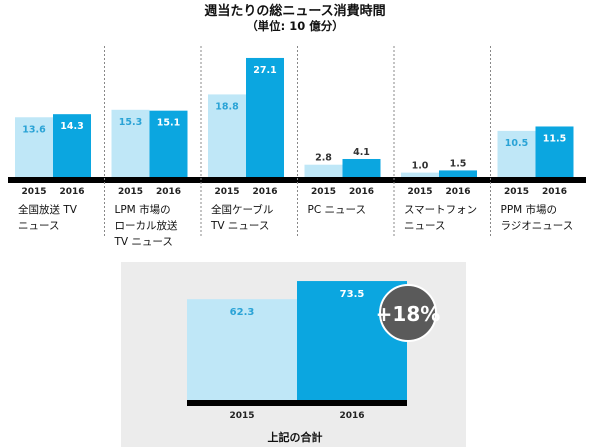 The image size is (590, 447). Describe the element at coordinates (361, 152) in the screenshot. I see `bar-value-label: 4.1` at that location.